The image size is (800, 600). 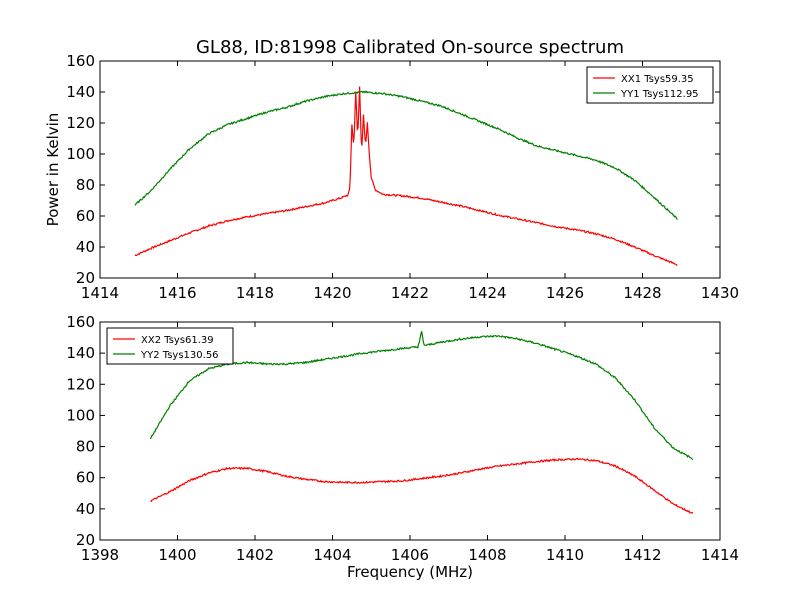 I want to click on legend: XX2 Tsys61.39 YY2 Tsys130.56, so click(x=170, y=346).